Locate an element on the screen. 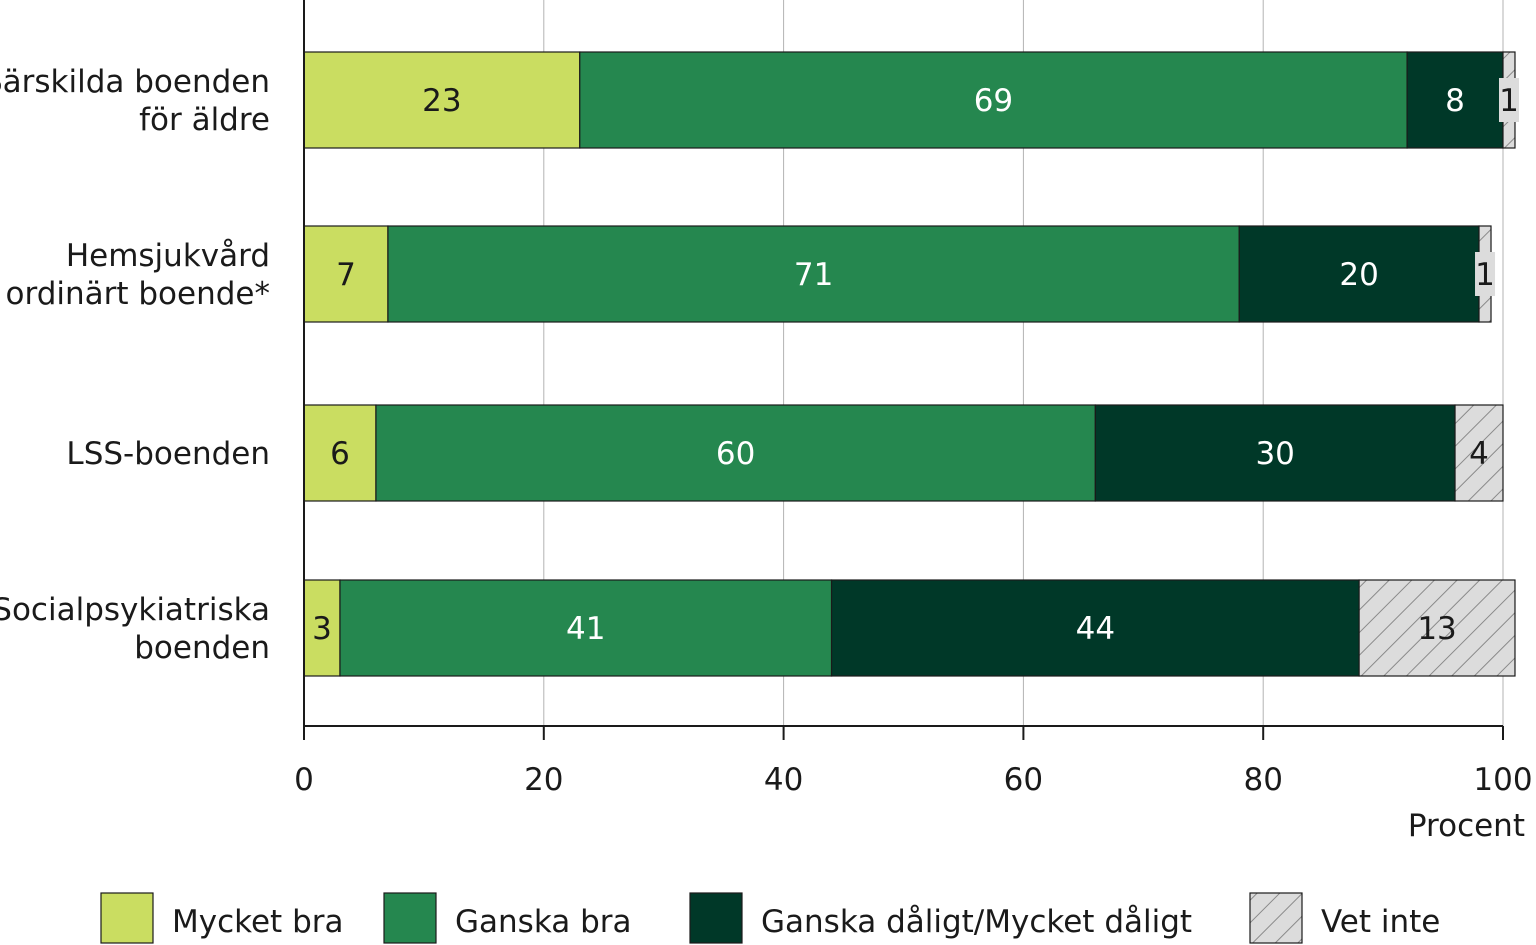 Image resolution: width=1536 pixels, height=945 pixels. x-tick-label-20: 20 is located at coordinates (543, 780).